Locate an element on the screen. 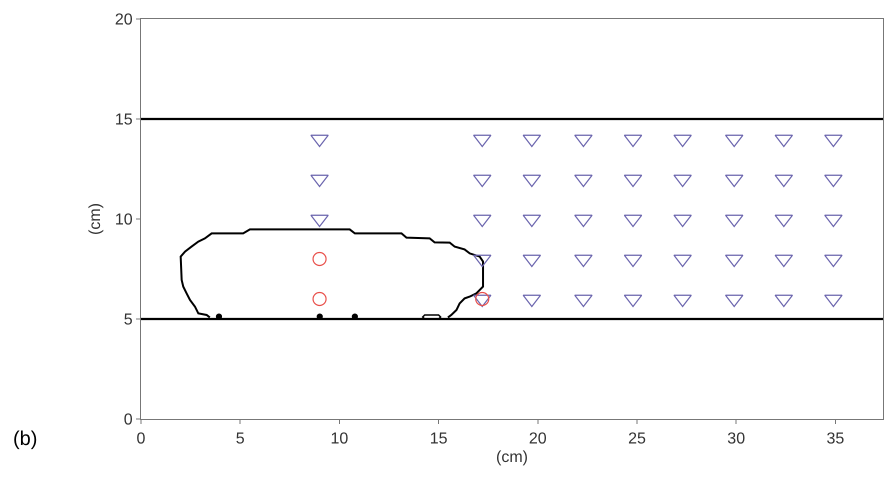 The image size is (885, 487). y-tick-label: 15 is located at coordinates (123, 120).